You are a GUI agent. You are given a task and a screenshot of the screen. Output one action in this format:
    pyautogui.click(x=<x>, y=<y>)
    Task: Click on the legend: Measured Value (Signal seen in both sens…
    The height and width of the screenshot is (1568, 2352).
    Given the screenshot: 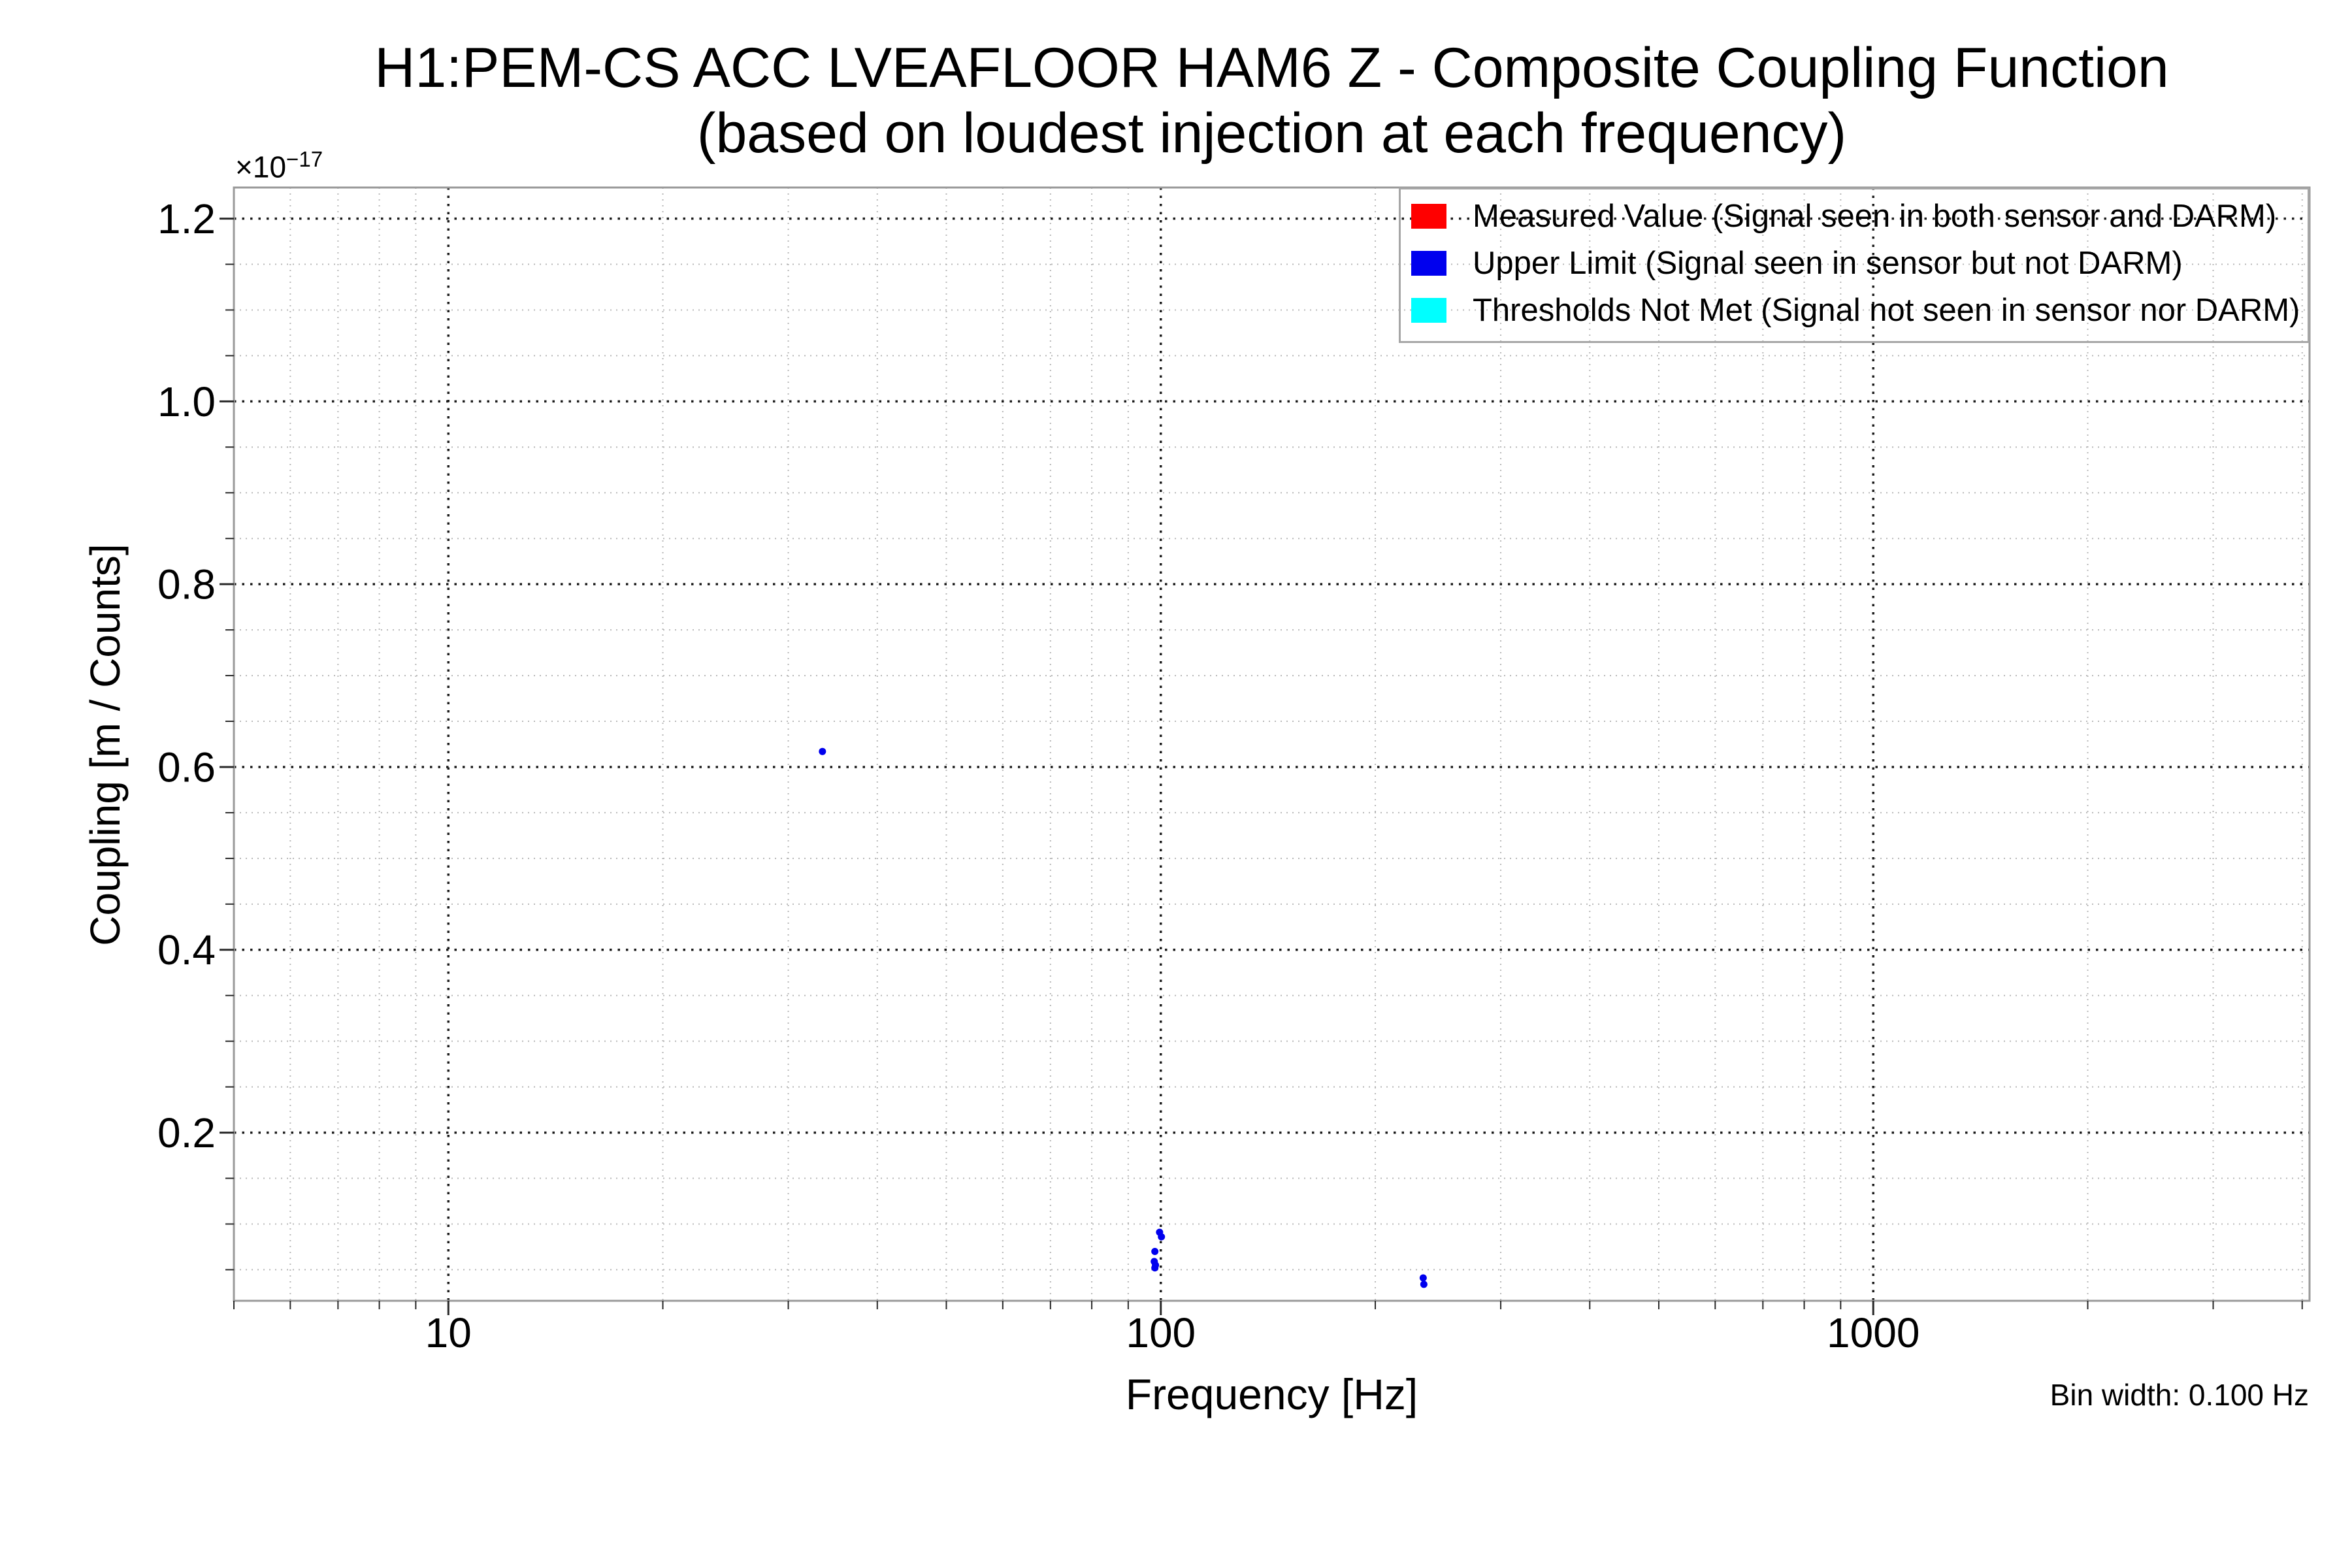 What is the action you would take?
    pyautogui.click(x=1854, y=265)
    